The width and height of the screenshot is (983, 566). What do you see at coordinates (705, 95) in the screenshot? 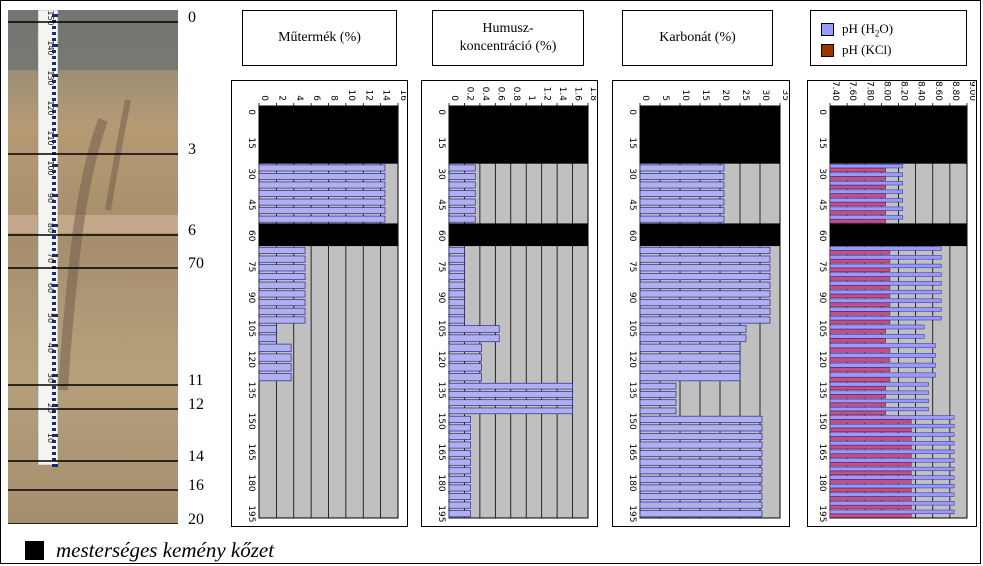
I see `x-tick-label: 15` at bounding box center [705, 95].